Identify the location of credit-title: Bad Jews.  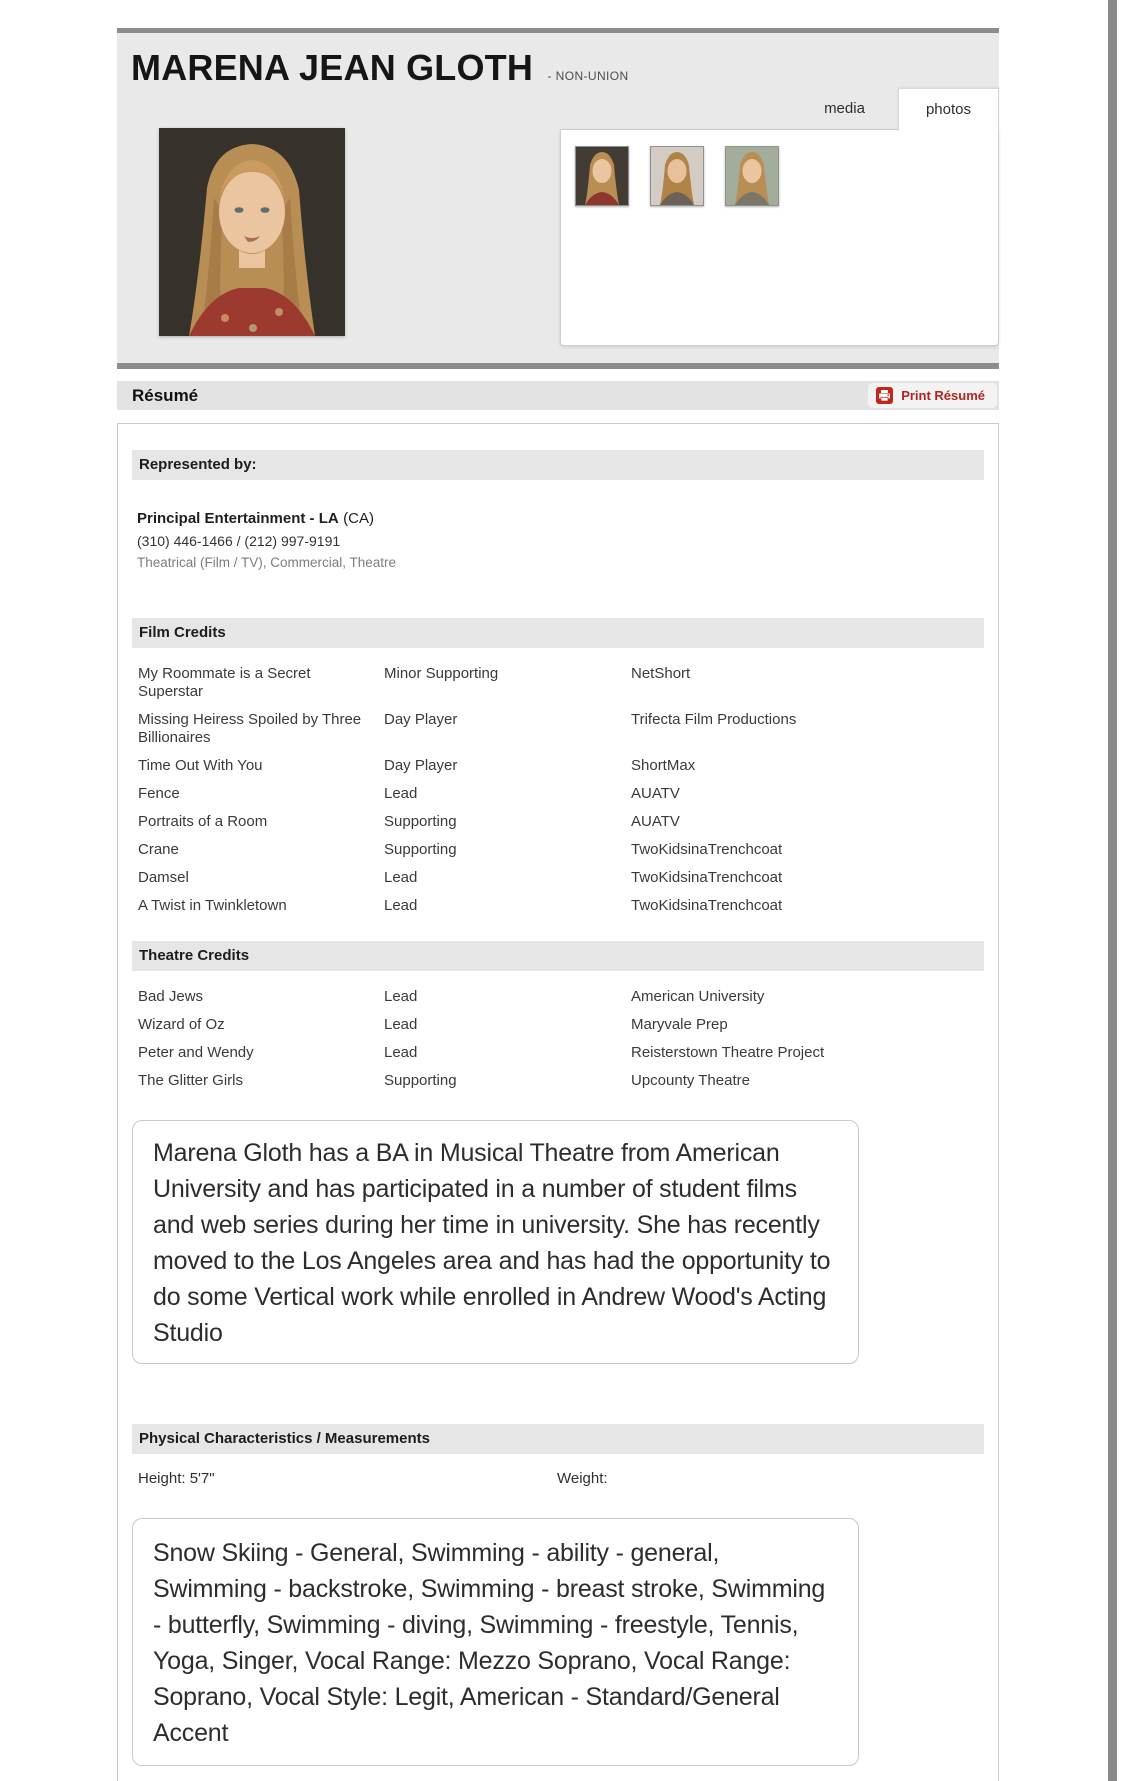
(171, 996).